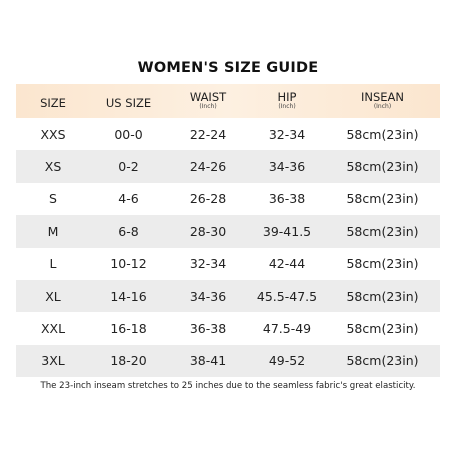 Image resolution: width=456 pixels, height=456 pixels. Describe the element at coordinates (287, 97) in the screenshot. I see `header-hip-label: HIP` at that location.